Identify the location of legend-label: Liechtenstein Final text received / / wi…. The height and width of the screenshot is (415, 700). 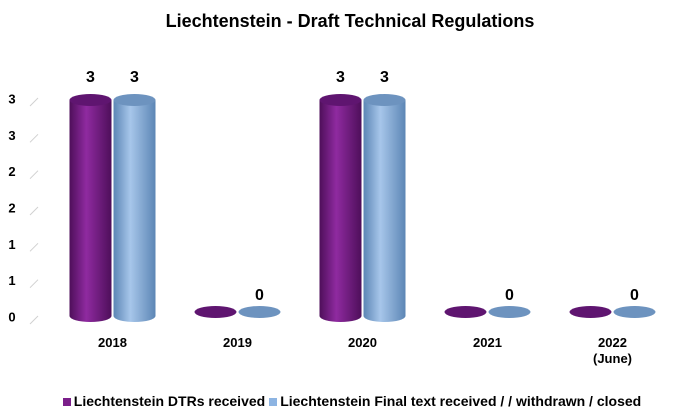
(461, 401).